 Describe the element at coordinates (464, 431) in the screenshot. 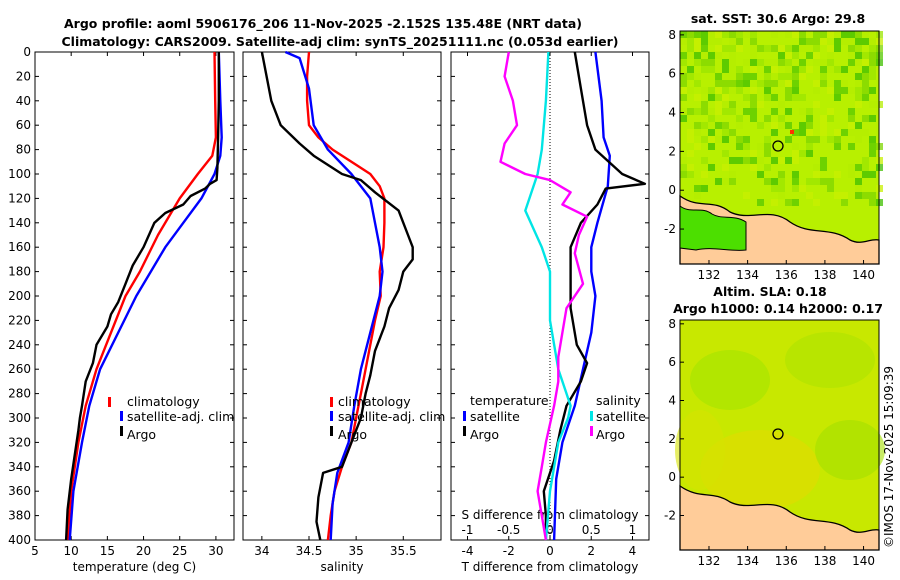

I see `legend-swatch-t-argo` at that location.